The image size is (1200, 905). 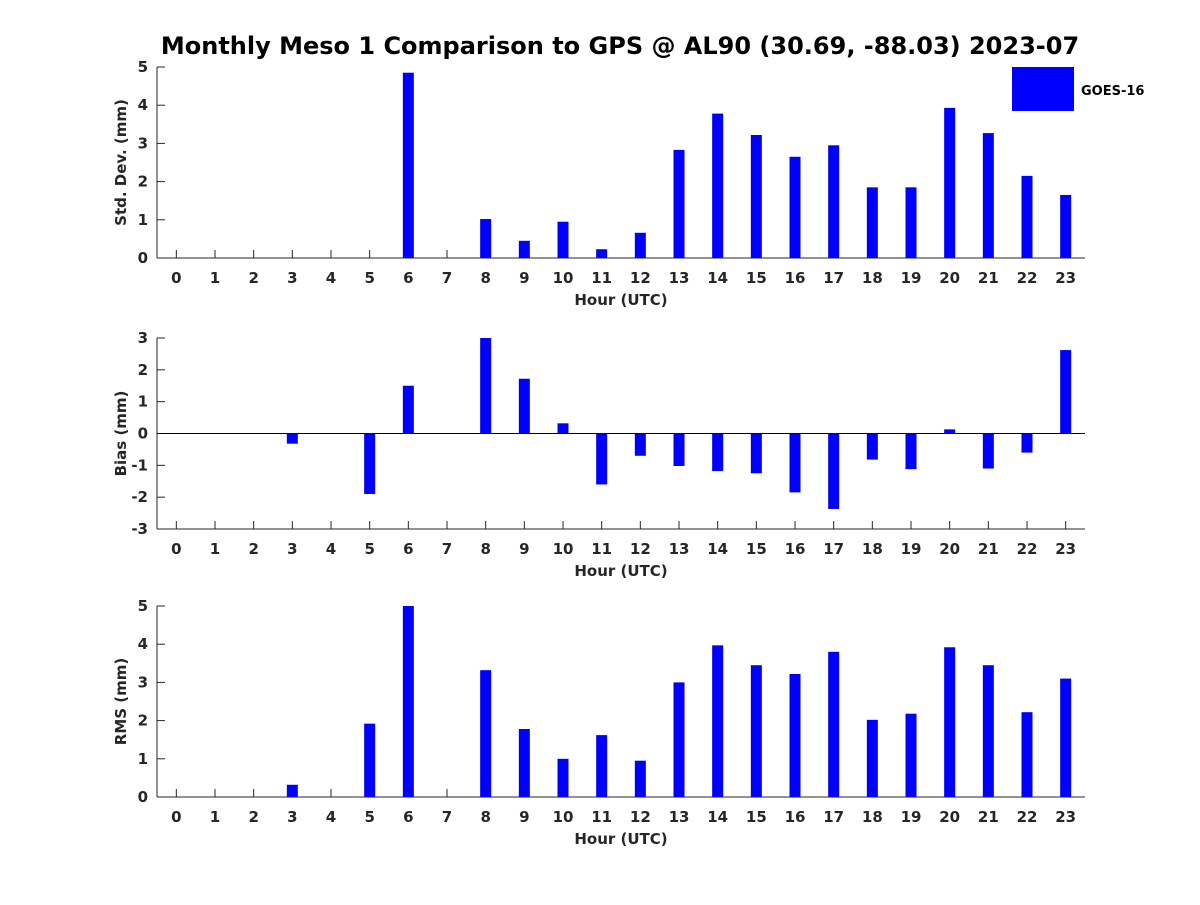 What do you see at coordinates (524, 817) in the screenshot?
I see `x-tick-label: 9` at bounding box center [524, 817].